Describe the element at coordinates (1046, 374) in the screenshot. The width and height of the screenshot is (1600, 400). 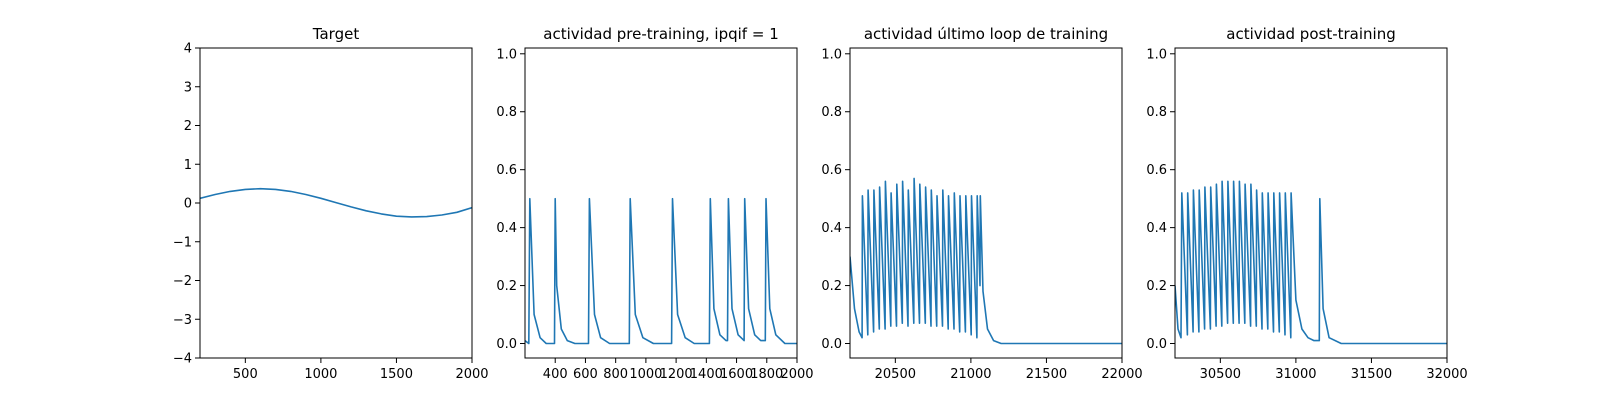
I see `x-tick-label: 21500` at that location.